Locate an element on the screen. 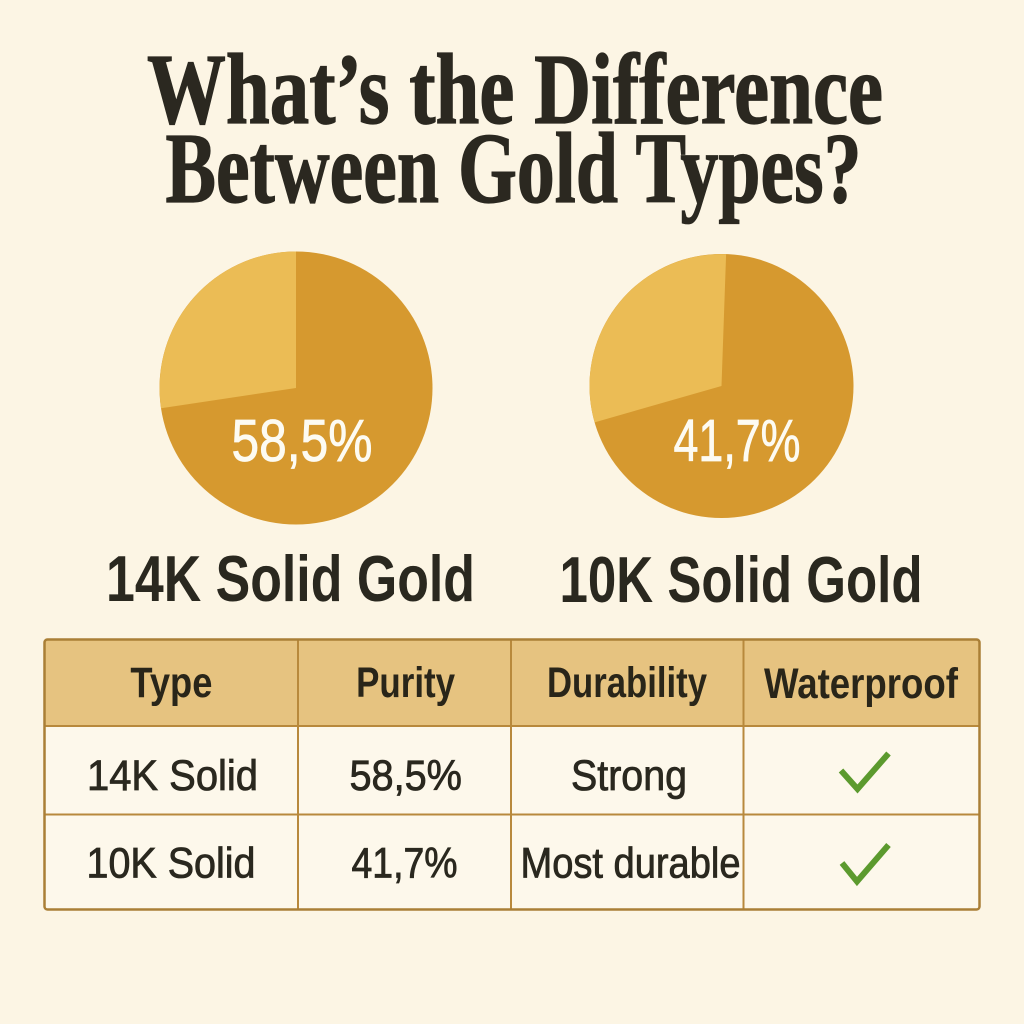  svg-text: Type is located at coordinates (171, 683).